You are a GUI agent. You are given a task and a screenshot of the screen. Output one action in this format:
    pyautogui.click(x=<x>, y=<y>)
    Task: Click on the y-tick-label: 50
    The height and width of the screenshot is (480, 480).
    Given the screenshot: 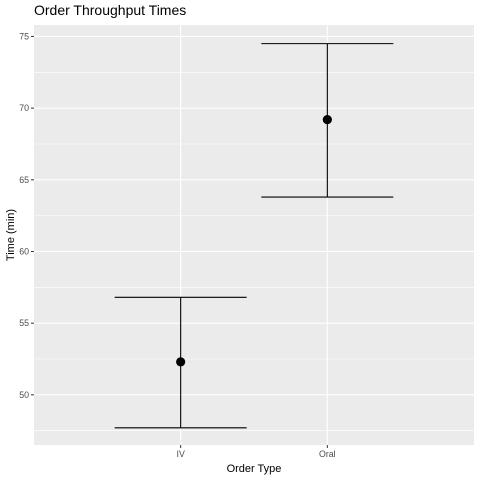 What is the action you would take?
    pyautogui.click(x=24, y=395)
    